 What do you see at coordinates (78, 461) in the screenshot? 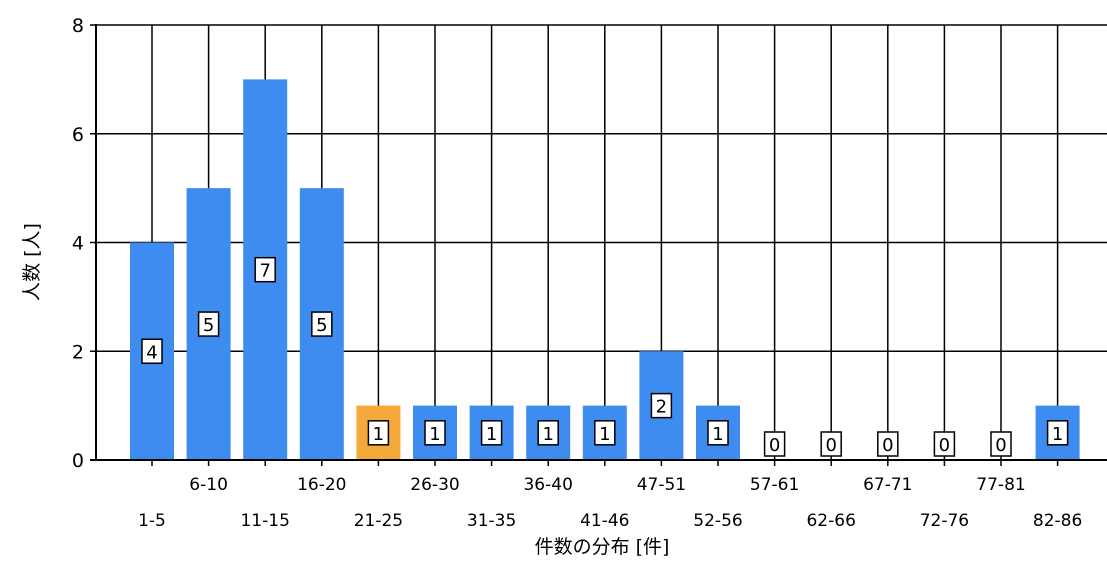
I see `y-tick-label: 0` at bounding box center [78, 461].